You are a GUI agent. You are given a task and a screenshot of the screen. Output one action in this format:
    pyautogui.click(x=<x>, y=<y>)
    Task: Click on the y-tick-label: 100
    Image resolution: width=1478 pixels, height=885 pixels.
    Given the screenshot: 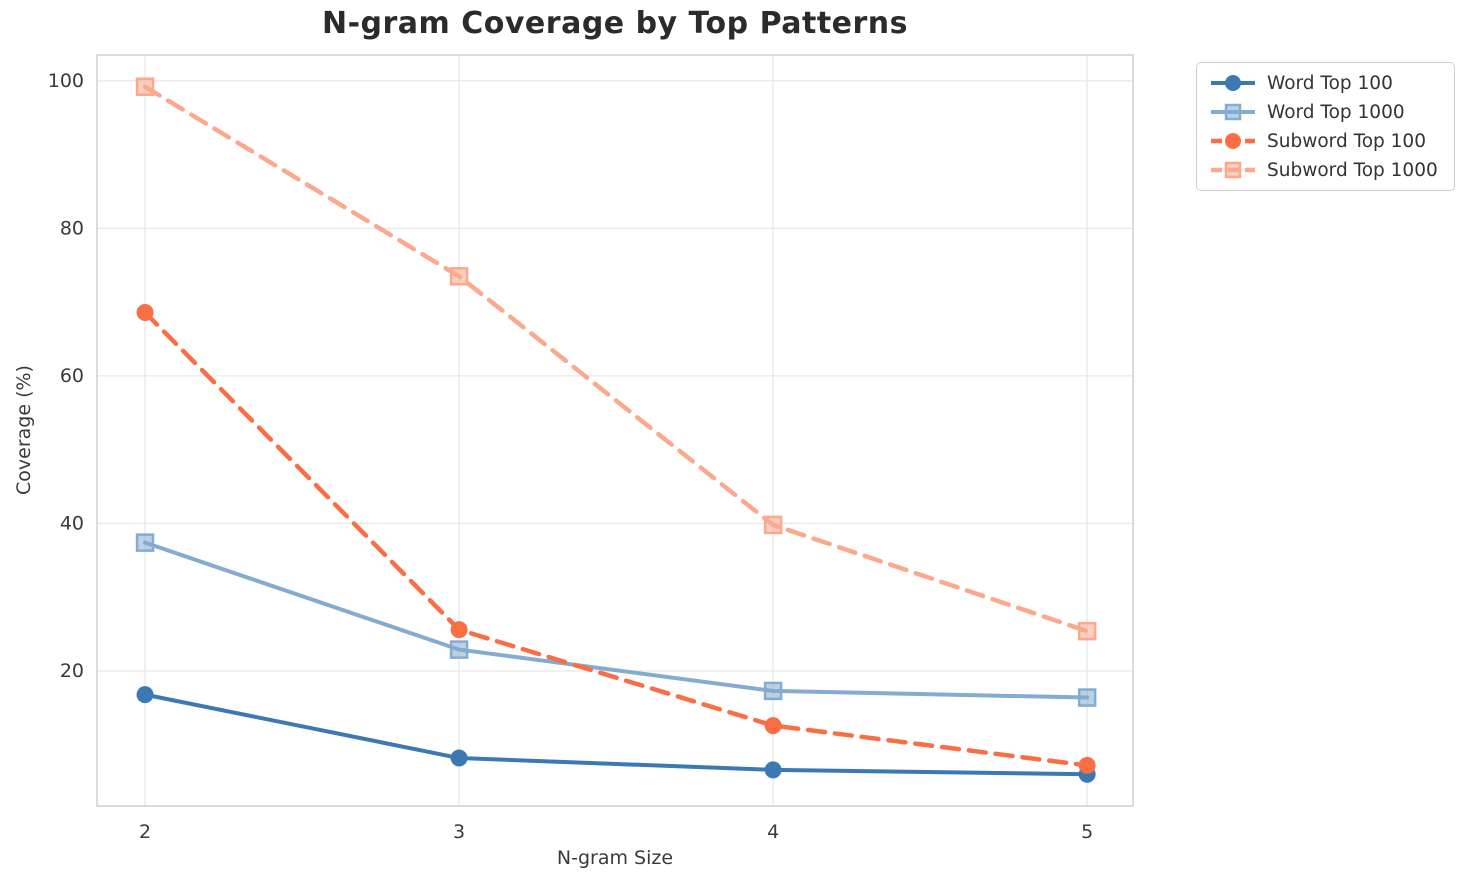 What is the action you would take?
    pyautogui.click(x=66, y=81)
    